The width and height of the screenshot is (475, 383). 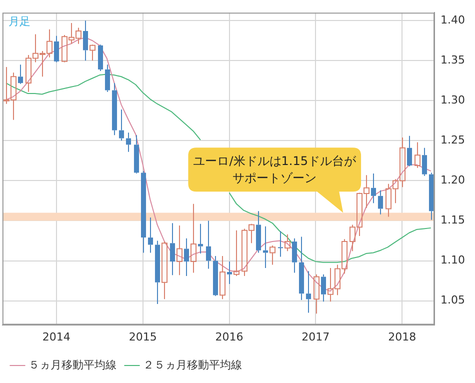 I want to click on y-tick-label: 1.15, so click(x=453, y=220).